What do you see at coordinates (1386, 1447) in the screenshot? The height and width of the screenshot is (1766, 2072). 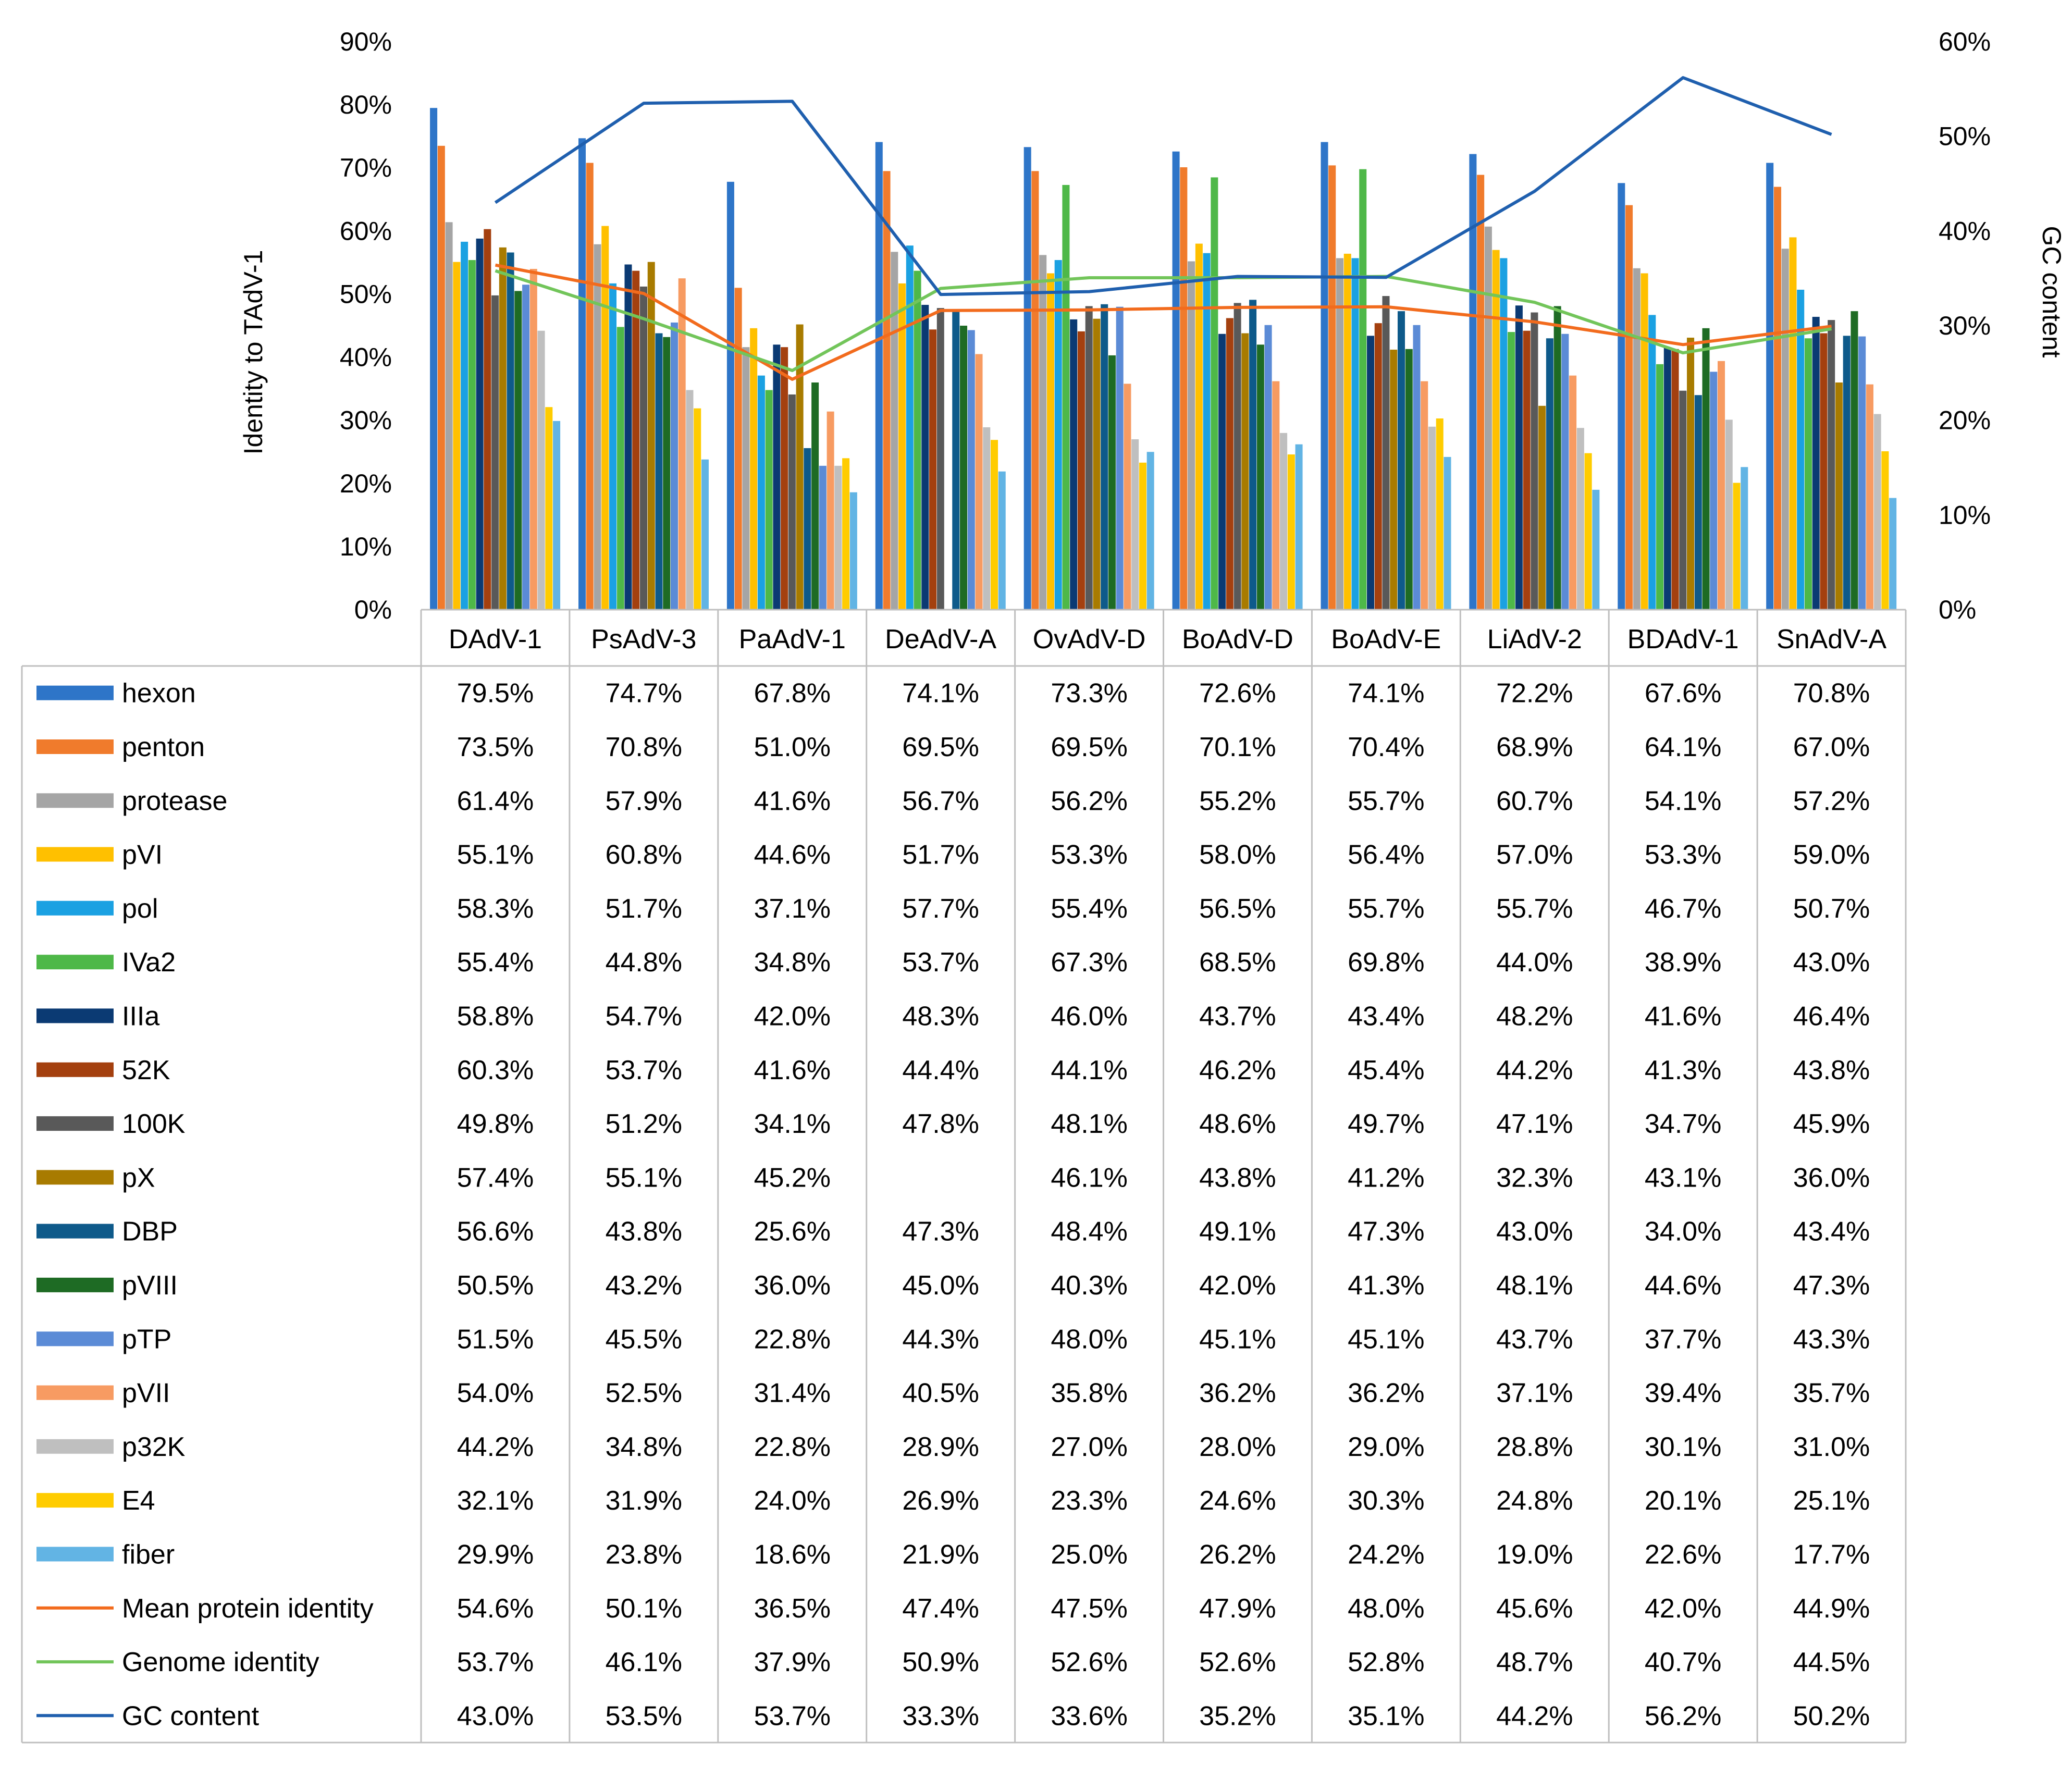 I see `data-label: 29.0%` at bounding box center [1386, 1447].